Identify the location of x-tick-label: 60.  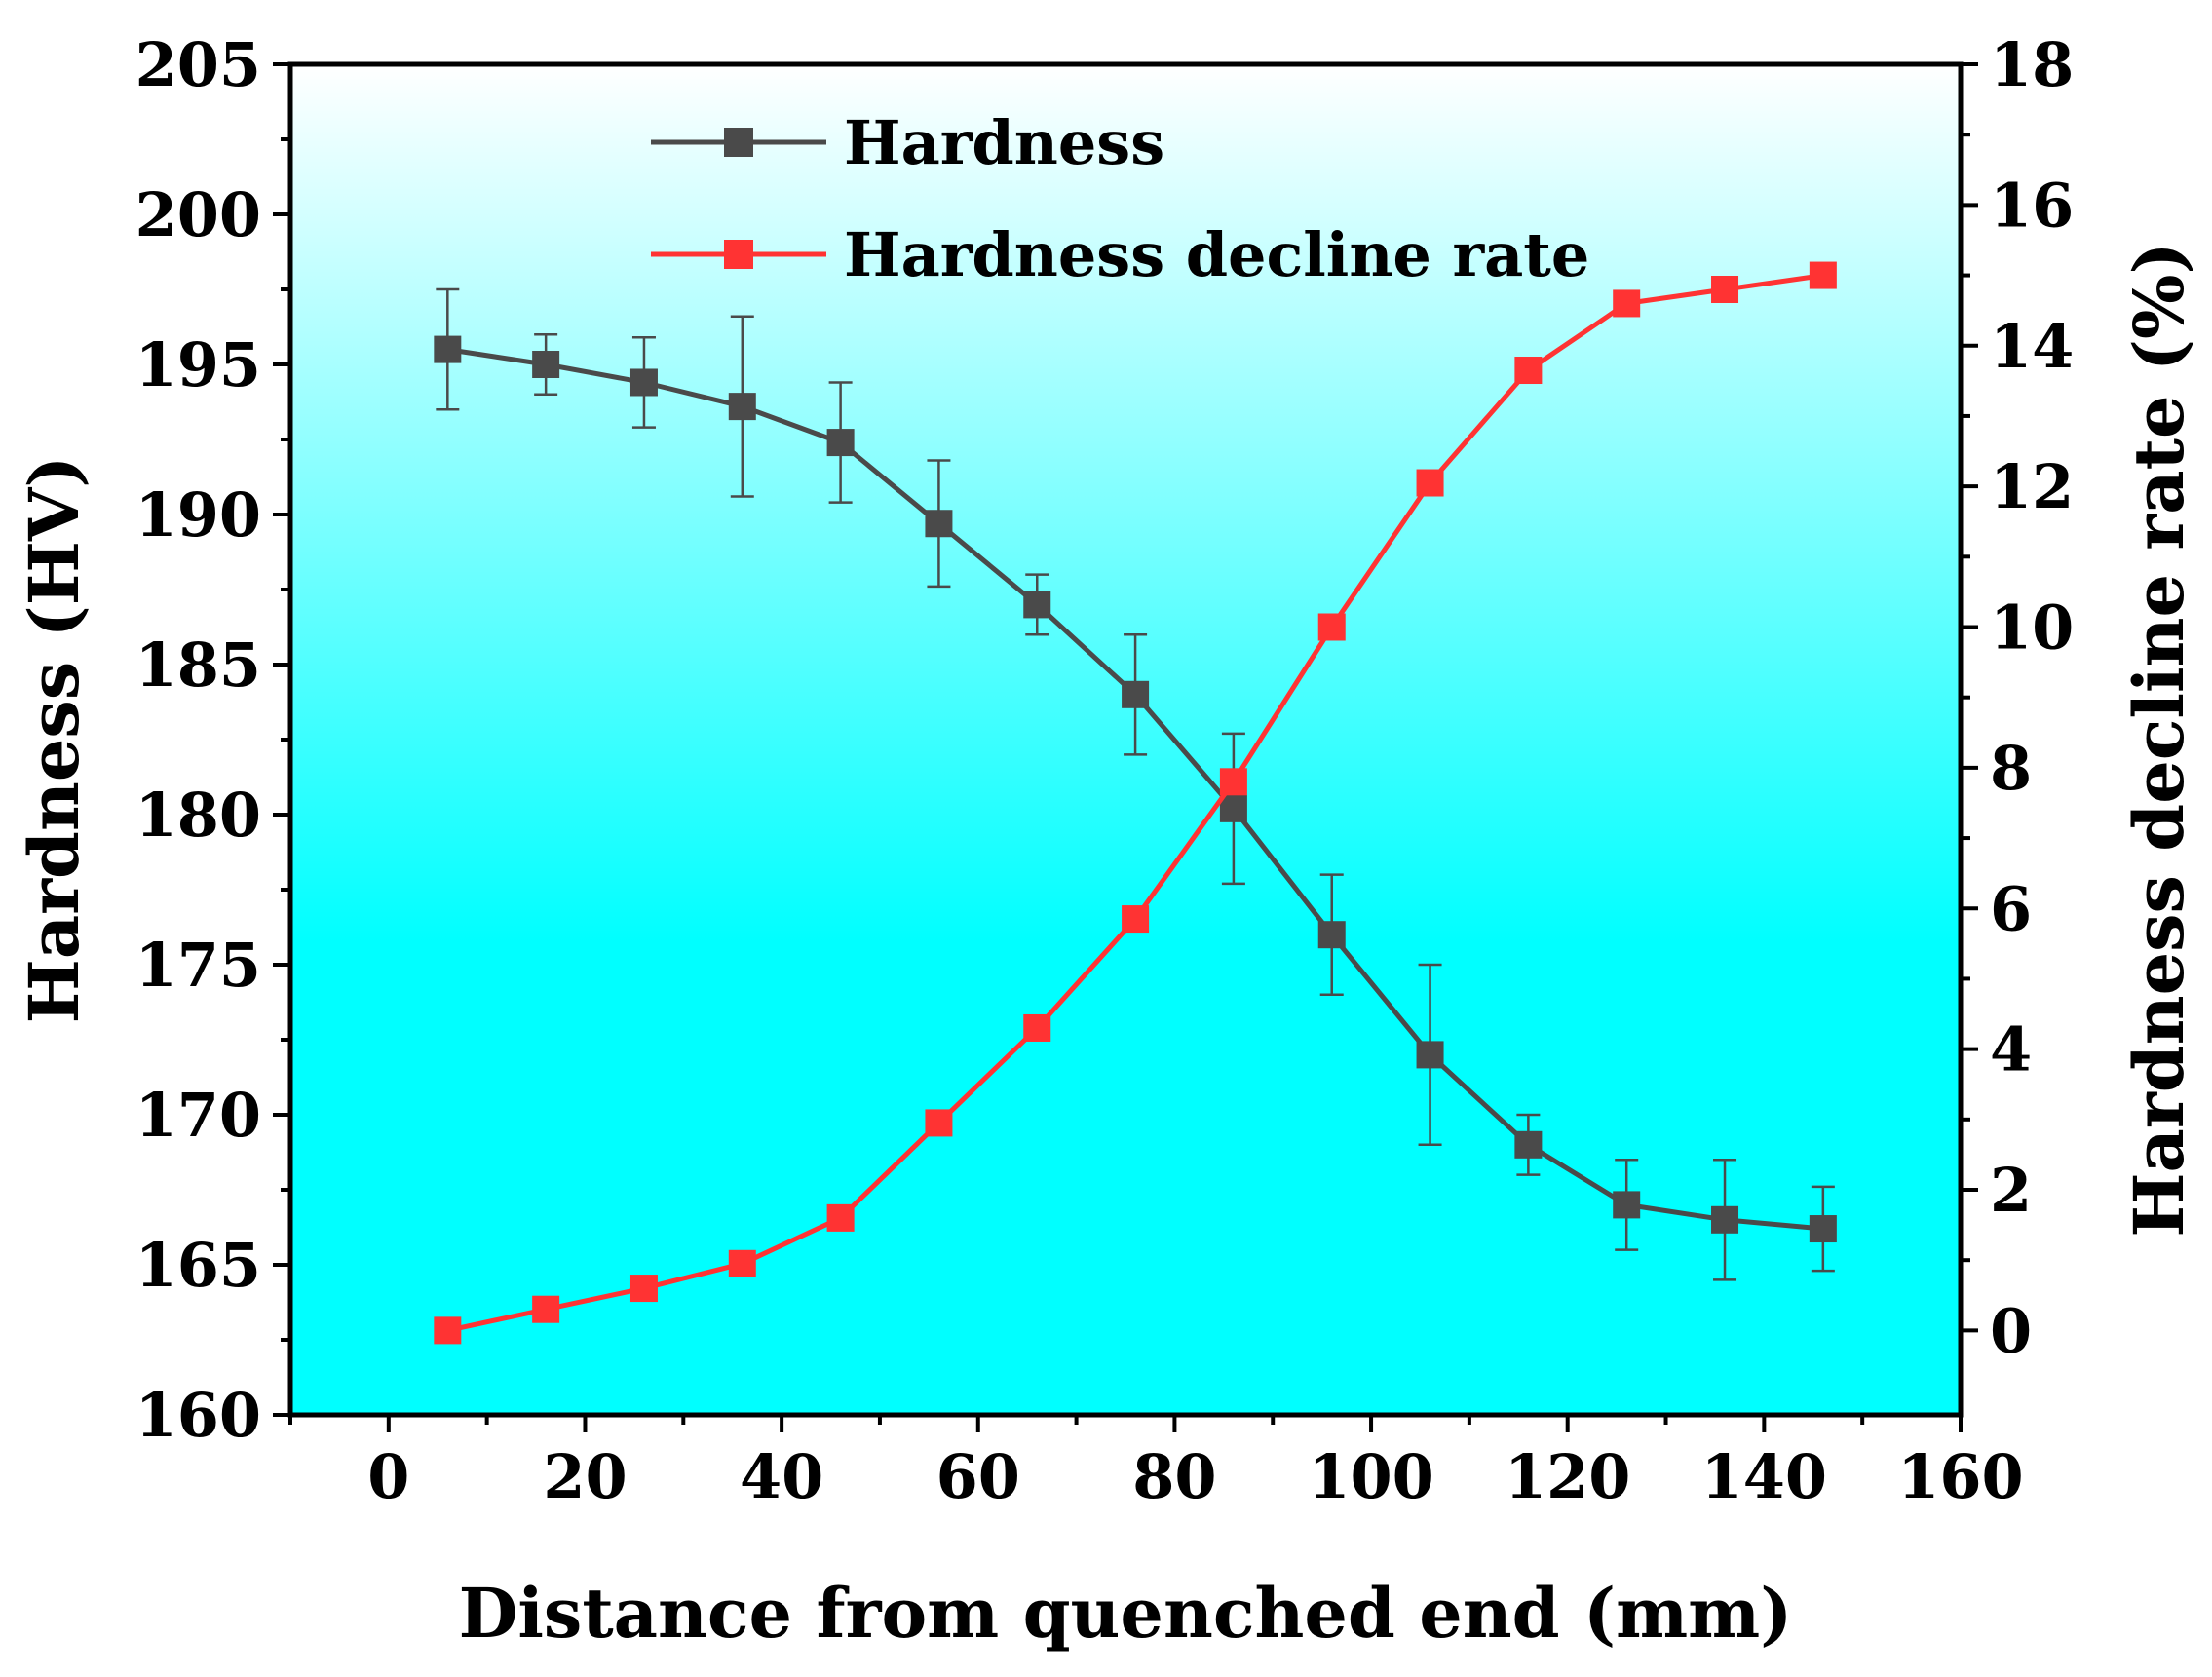
(978, 1476).